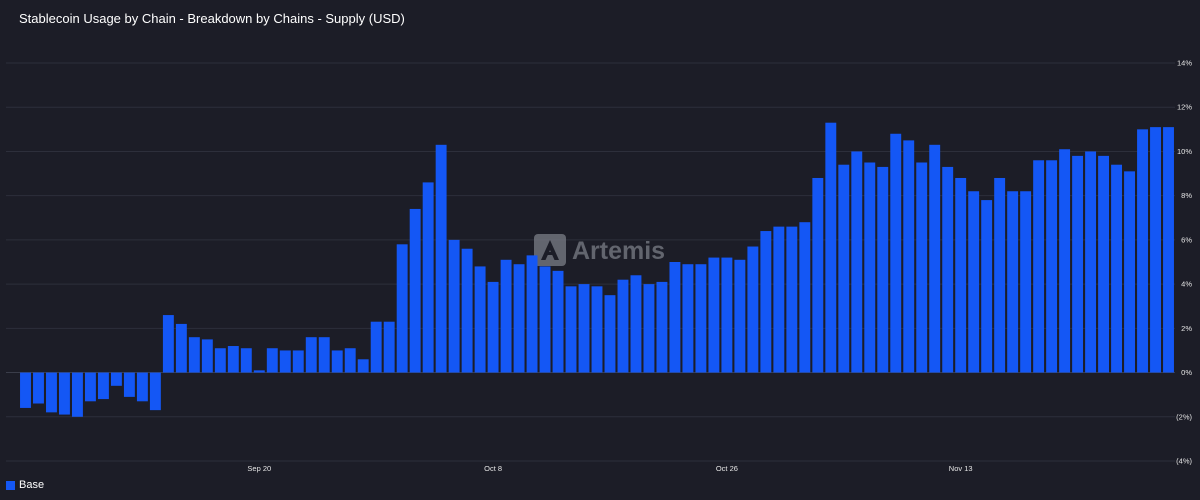 The width and height of the screenshot is (1200, 500). What do you see at coordinates (1184, 63) in the screenshot?
I see `y-tick-label: 14%` at bounding box center [1184, 63].